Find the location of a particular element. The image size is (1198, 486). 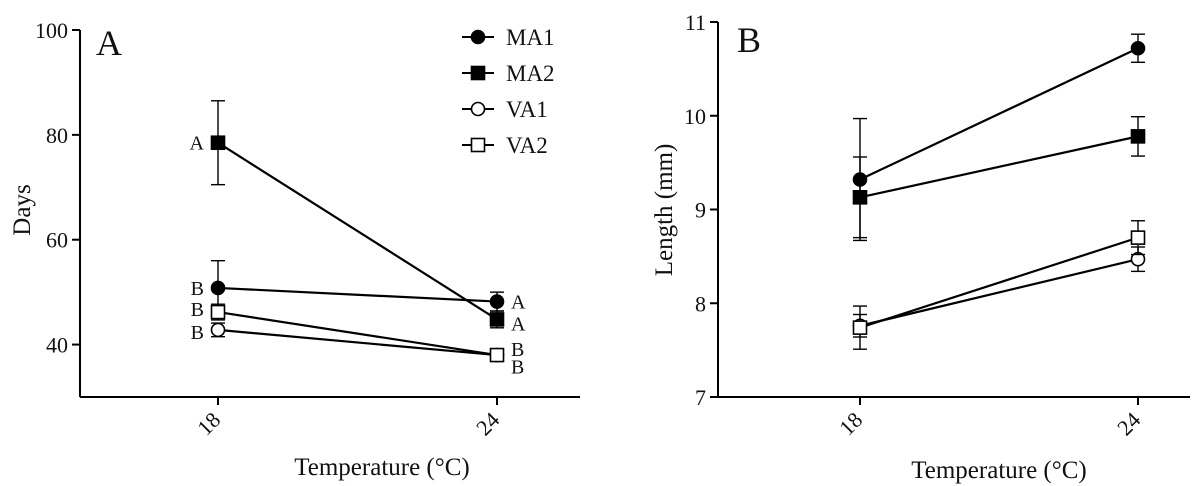

legend-label: VA2 is located at coordinates (527, 145).